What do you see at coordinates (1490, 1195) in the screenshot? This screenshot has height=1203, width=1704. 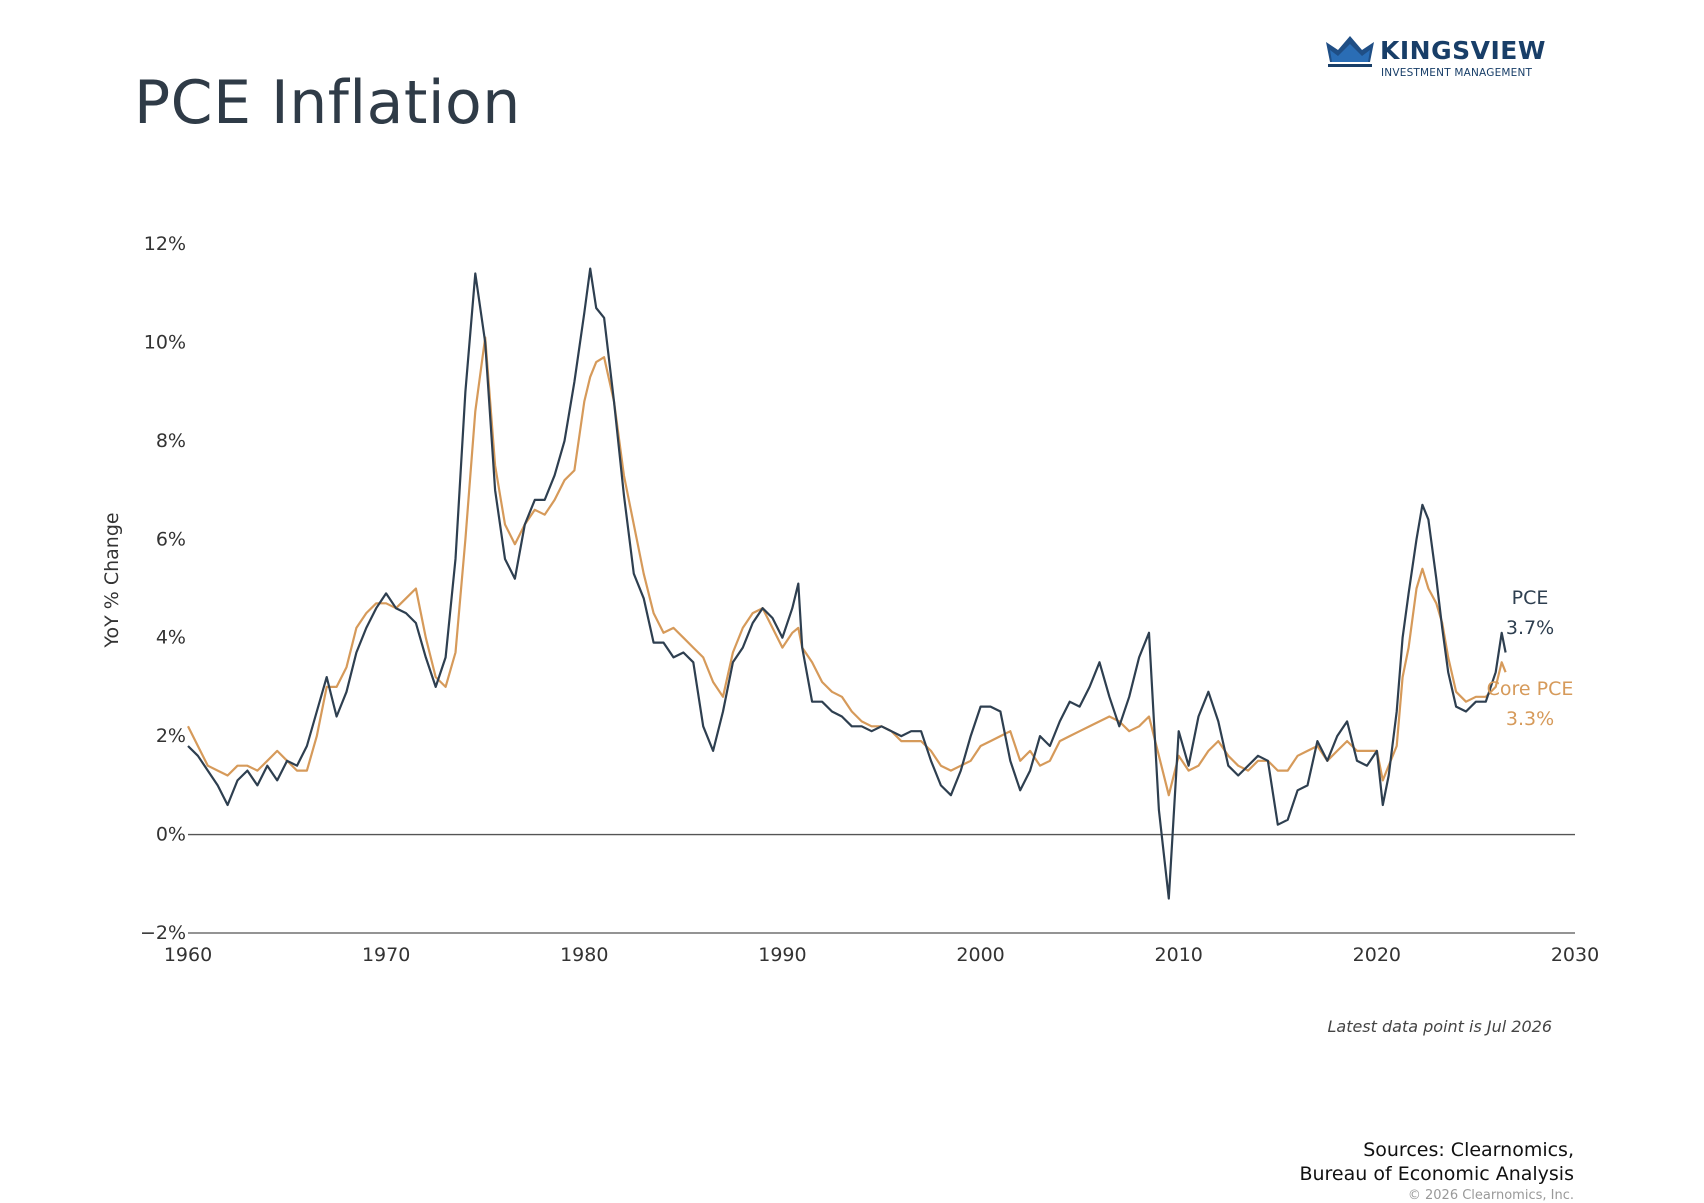 I see `copyright: © 2026 Clearnomics, Inc.` at bounding box center [1490, 1195].